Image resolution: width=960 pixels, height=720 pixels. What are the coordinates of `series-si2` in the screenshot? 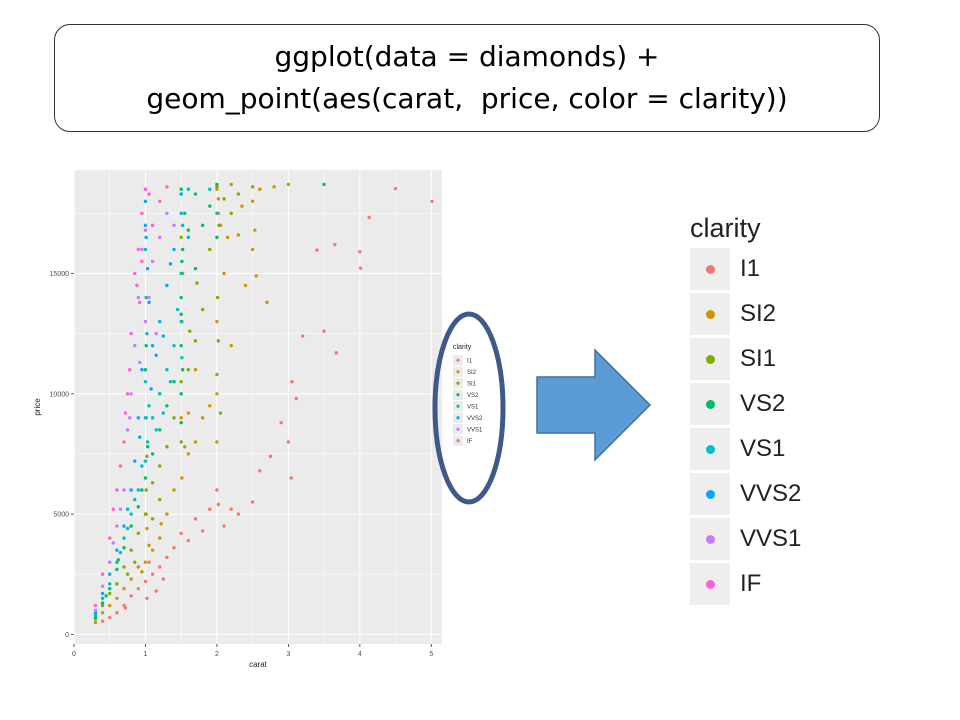 It's located at (192, 403).